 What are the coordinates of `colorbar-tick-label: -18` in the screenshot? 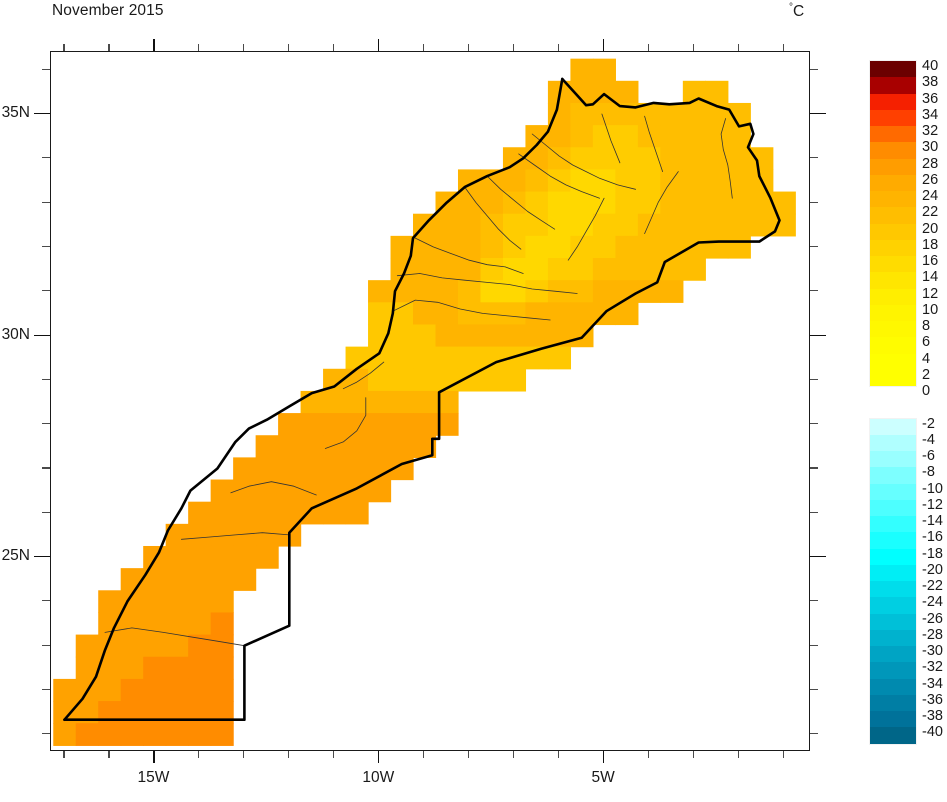 It's located at (932, 553).